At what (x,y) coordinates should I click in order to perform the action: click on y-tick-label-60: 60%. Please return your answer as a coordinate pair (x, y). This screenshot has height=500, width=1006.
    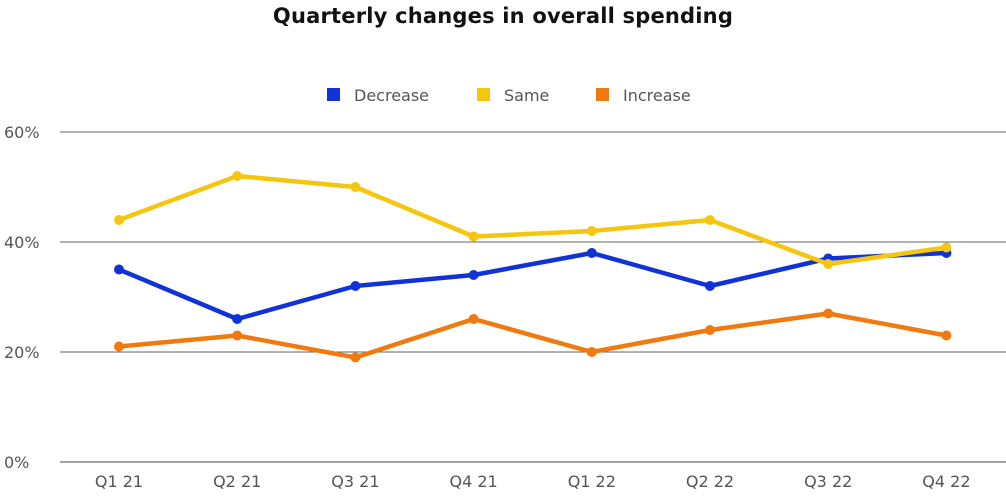
    Looking at the image, I should click on (22, 132).